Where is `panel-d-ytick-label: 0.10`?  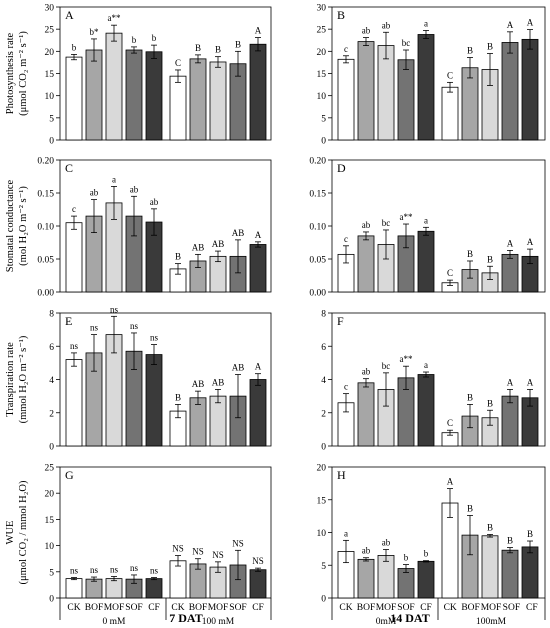 panel-d-ytick-label: 0.10 is located at coordinates (317, 228).